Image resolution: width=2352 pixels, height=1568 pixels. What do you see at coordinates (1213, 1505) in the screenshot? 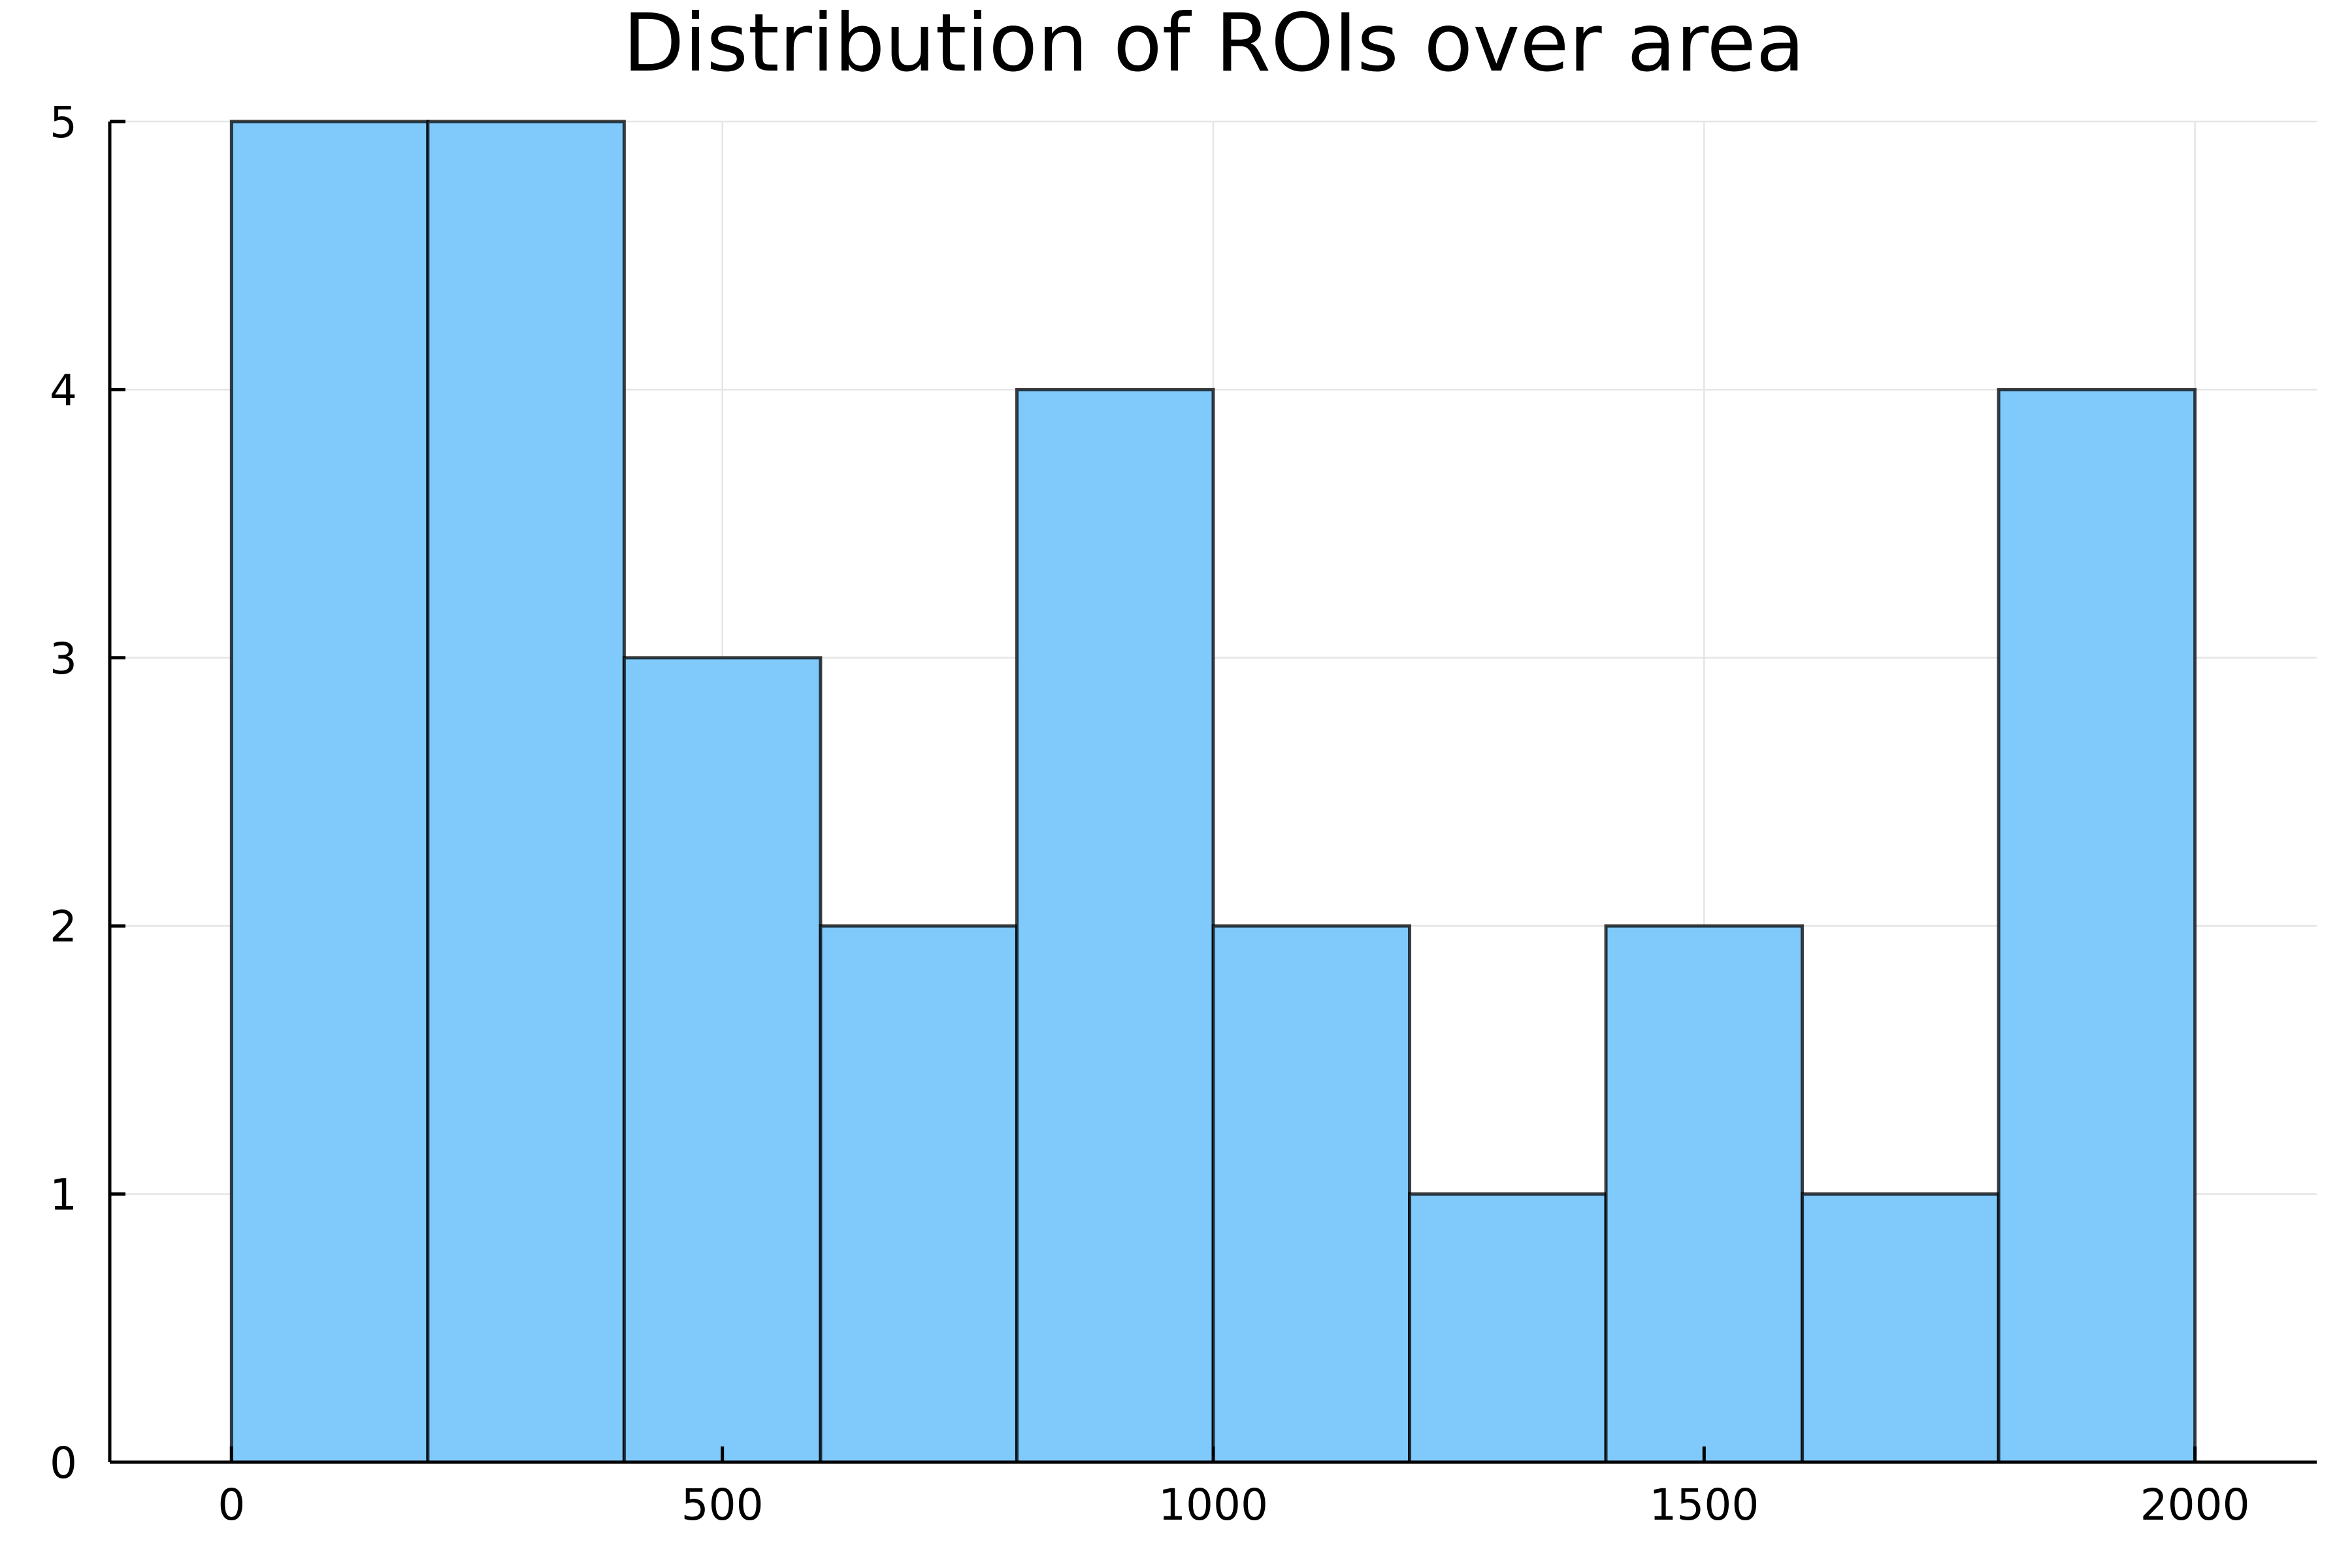
I see `x-tick-label: 1000` at bounding box center [1213, 1505].